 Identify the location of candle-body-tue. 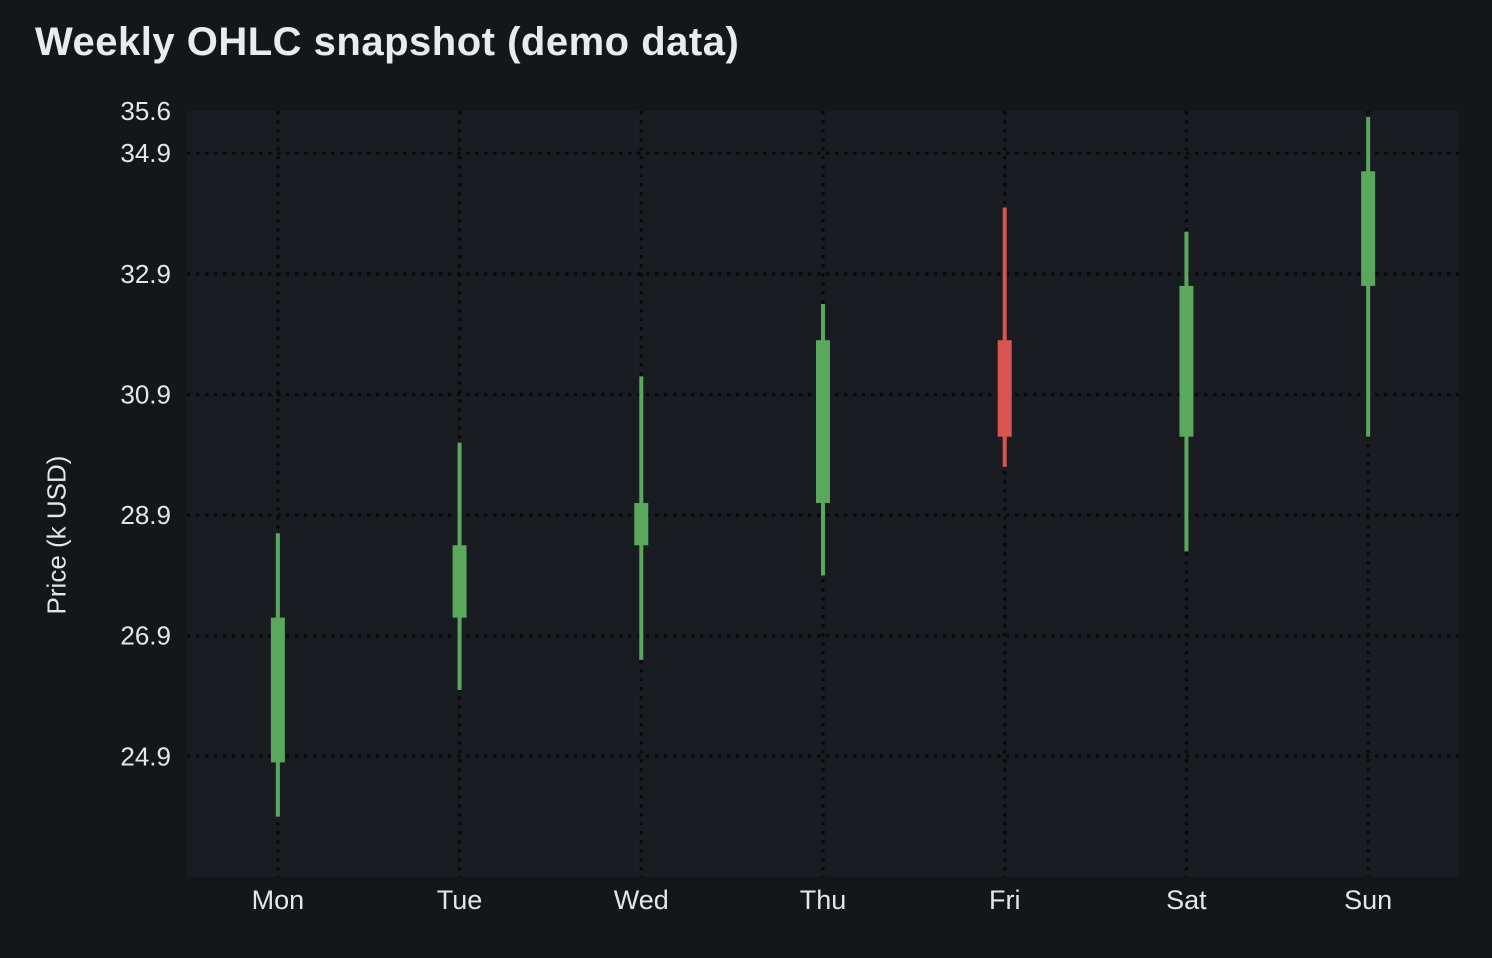
(459, 581).